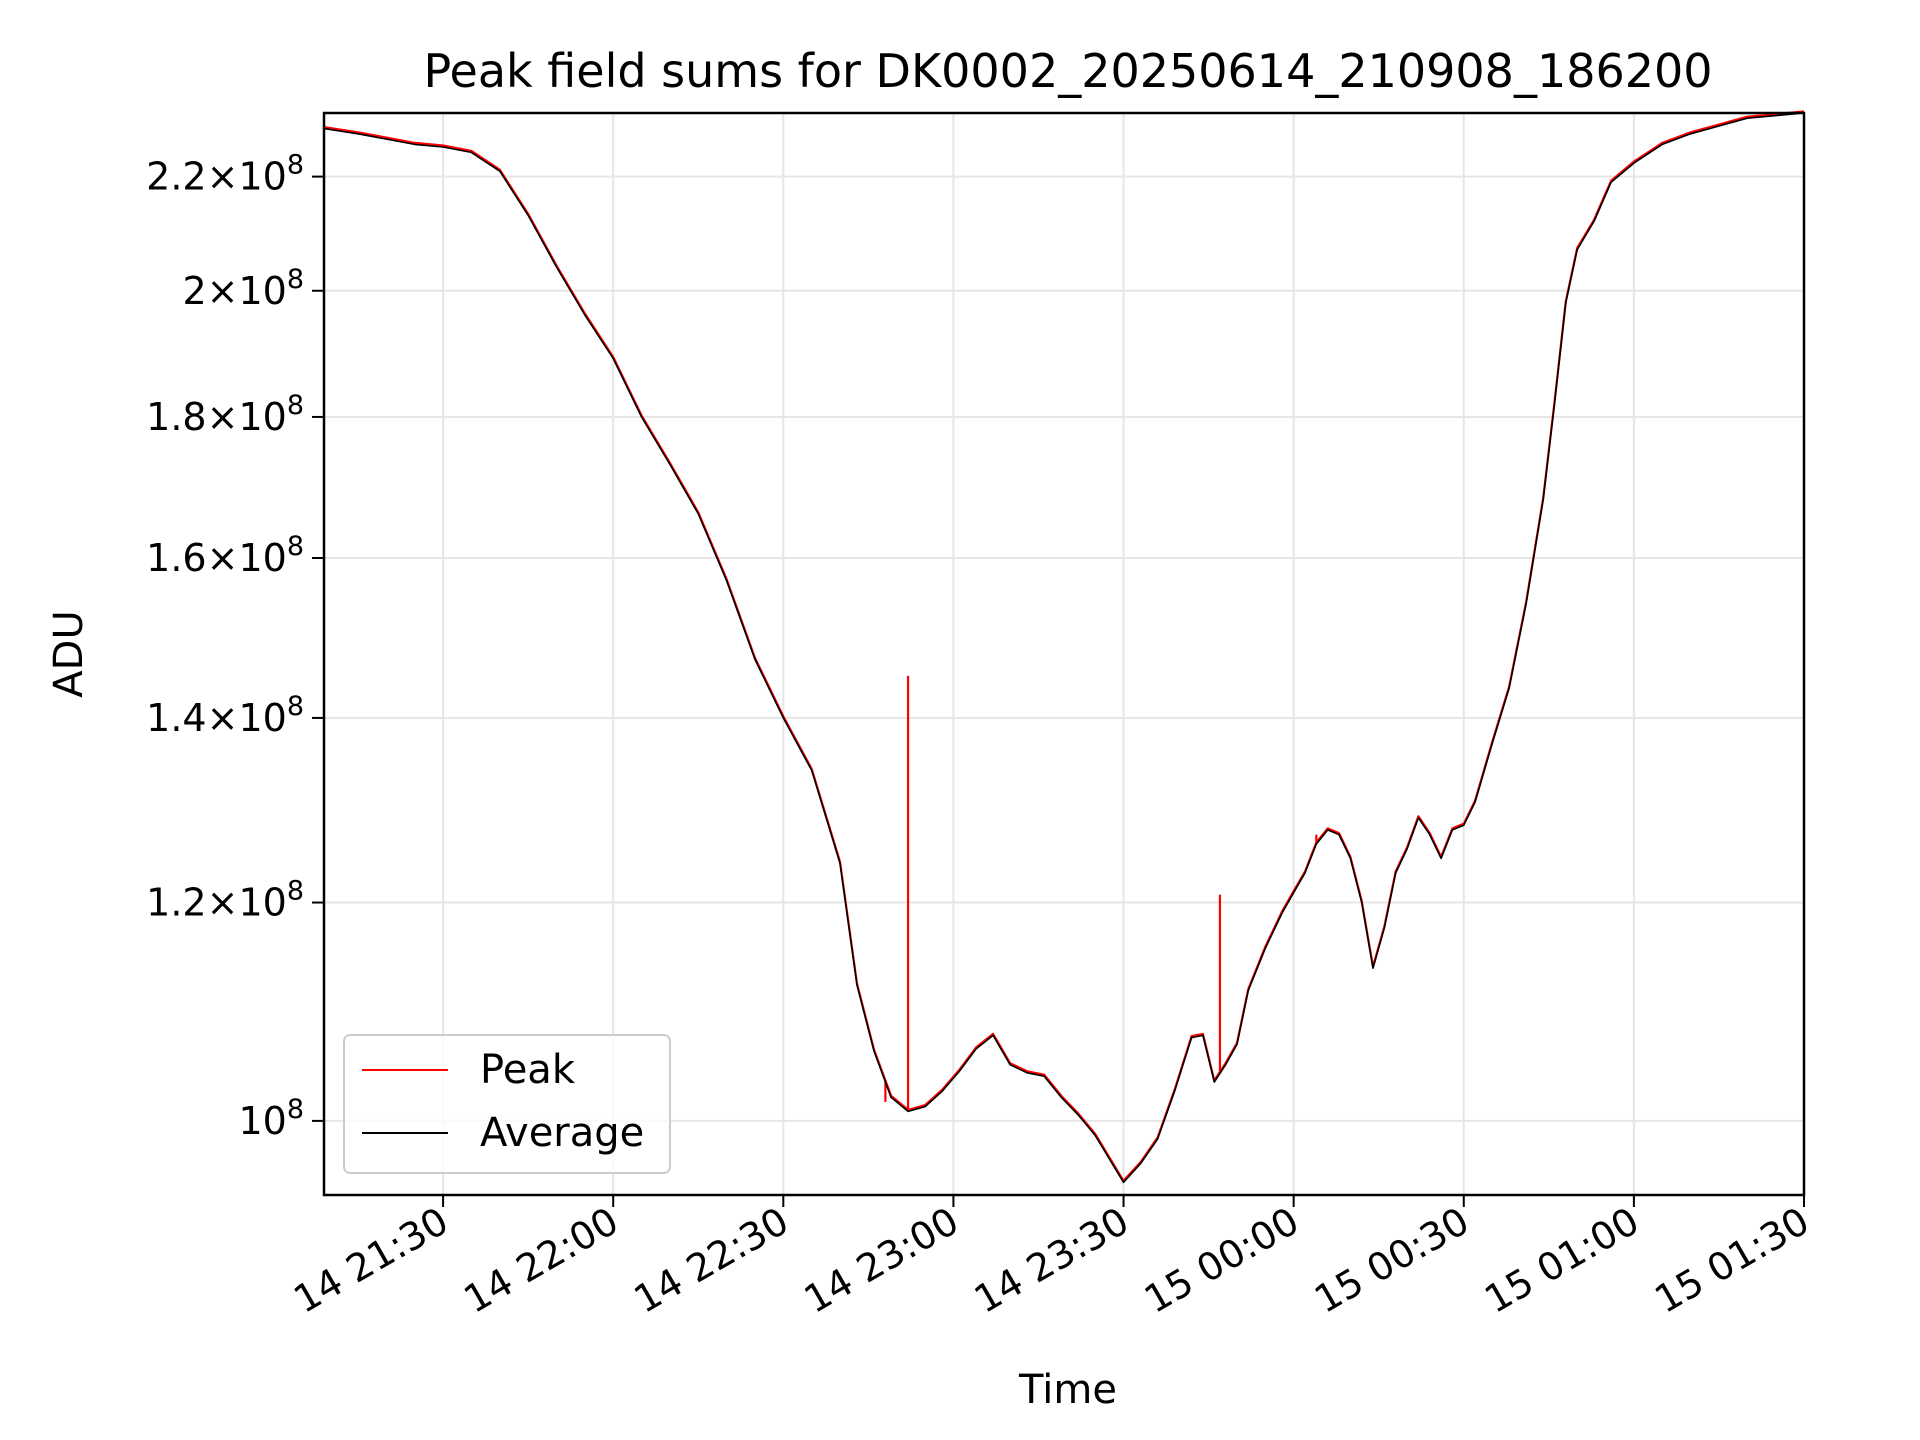  What do you see at coordinates (271, 1118) in the screenshot?
I see `y-tick-label: 108` at bounding box center [271, 1118].